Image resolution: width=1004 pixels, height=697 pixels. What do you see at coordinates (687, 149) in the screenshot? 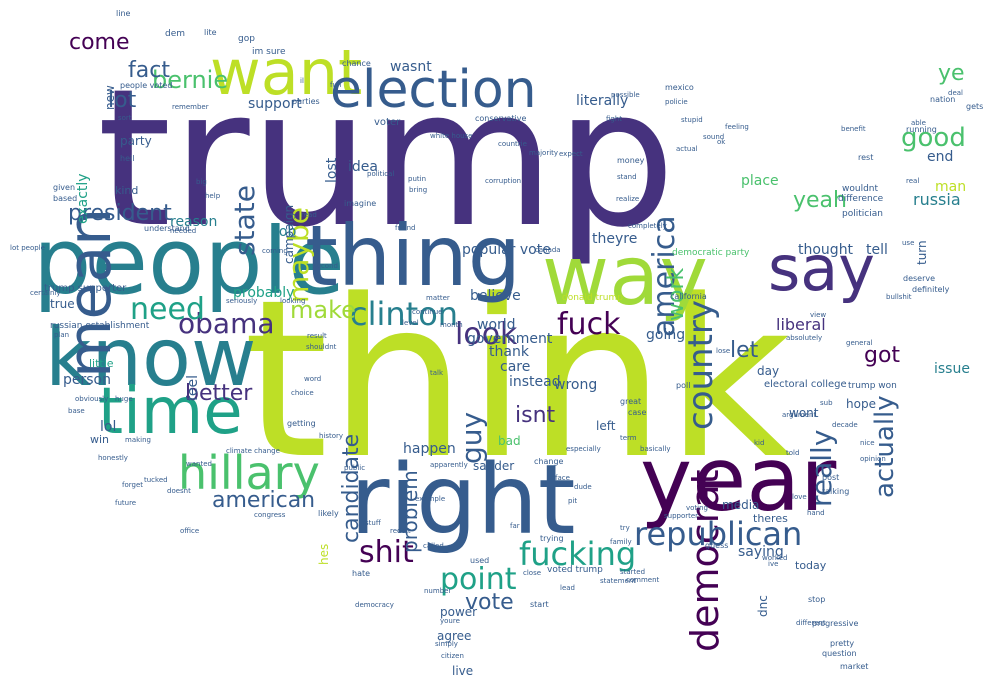
I see `word-actual: actual` at bounding box center [687, 149].